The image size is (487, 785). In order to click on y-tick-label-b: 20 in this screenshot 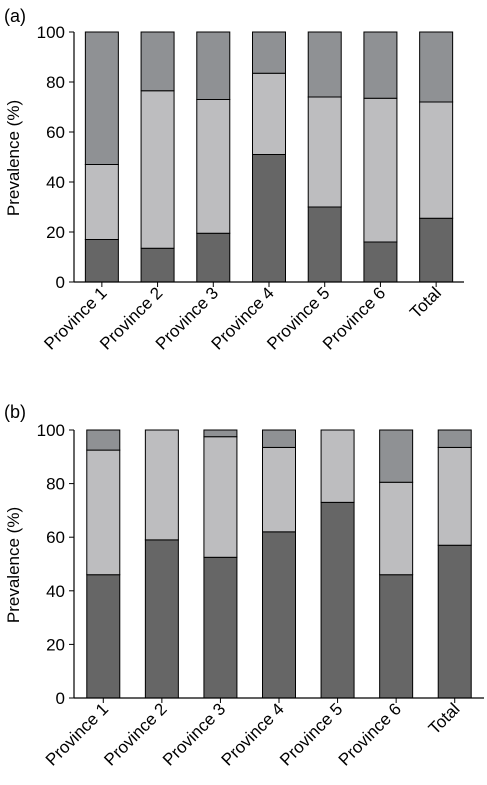, I will do `click(55, 644)`.